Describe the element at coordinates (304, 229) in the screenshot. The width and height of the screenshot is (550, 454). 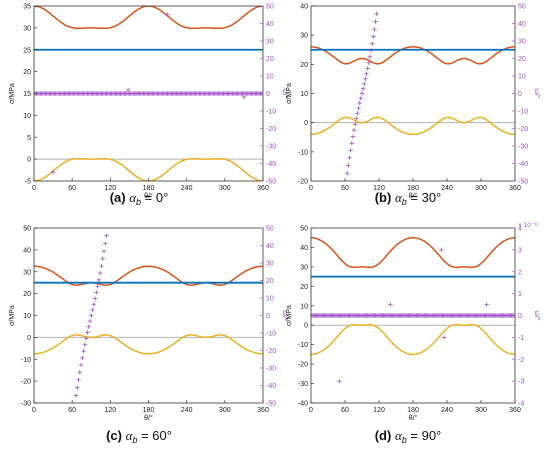
I see `y-tick-label: 50` at that location.